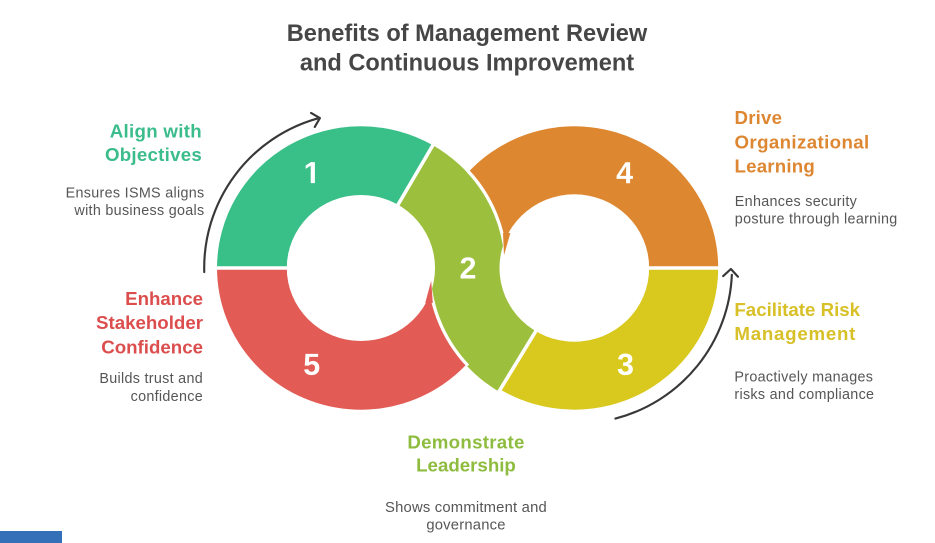 Image resolution: width=935 pixels, height=543 pixels. I want to click on svg-text: with business goals, so click(138, 211).